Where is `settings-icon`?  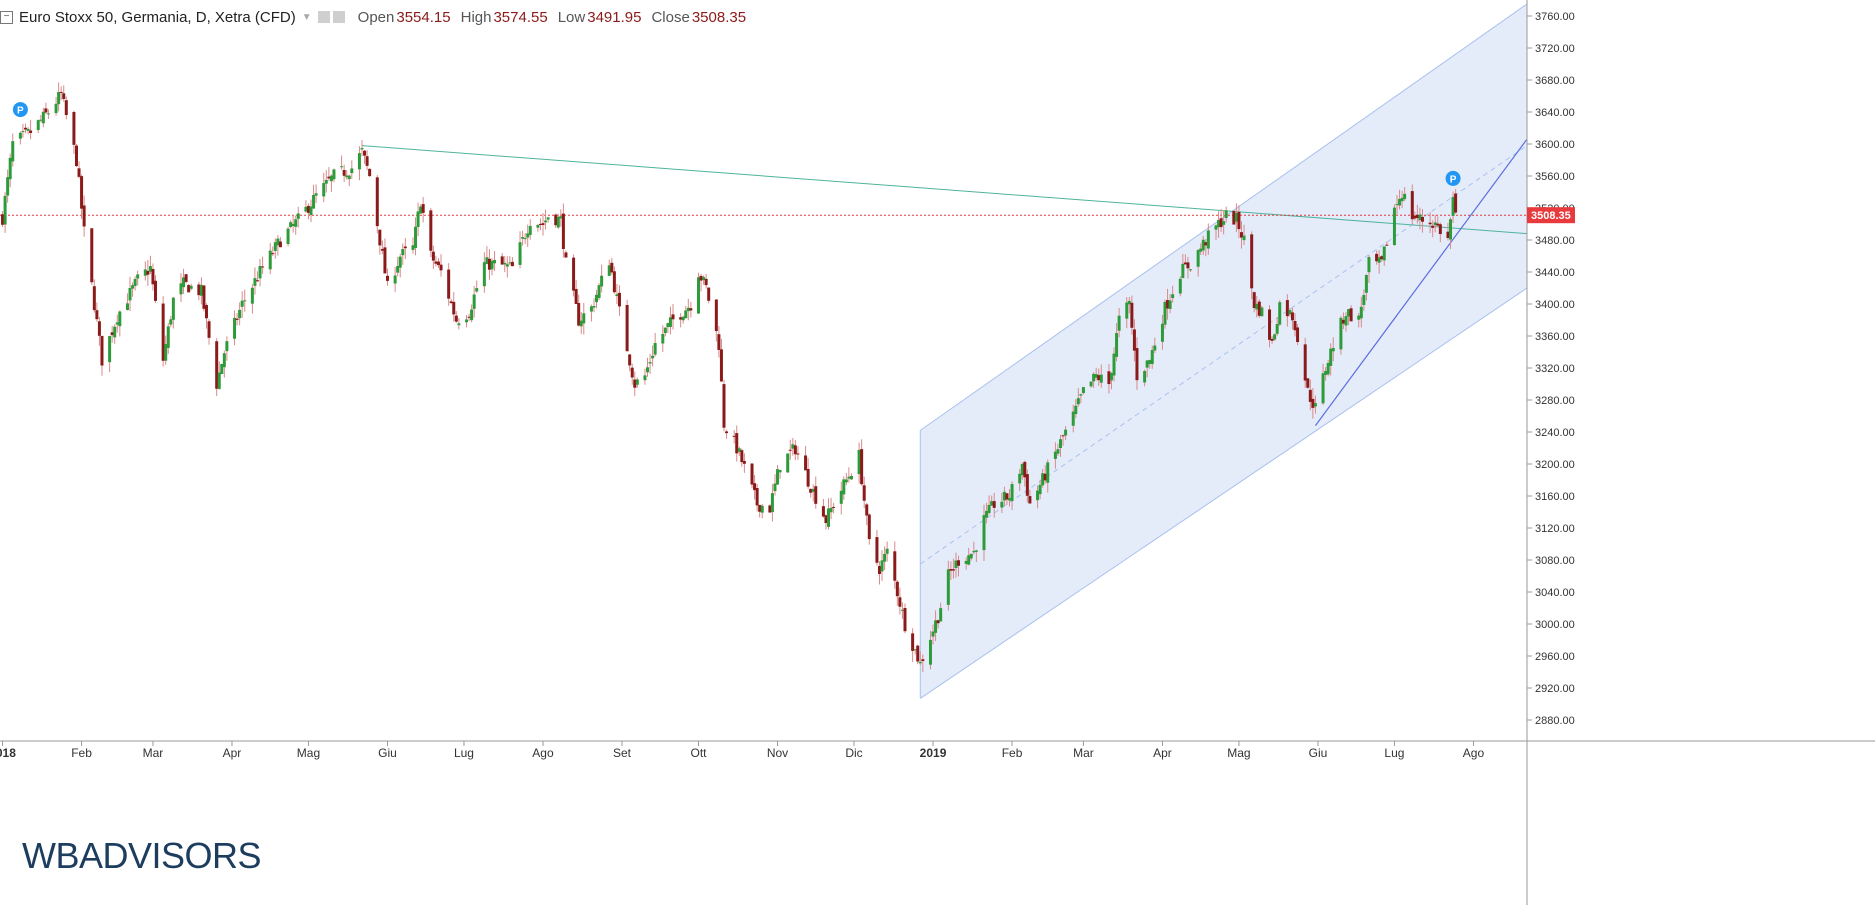
settings-icon is located at coordinates (338, 17).